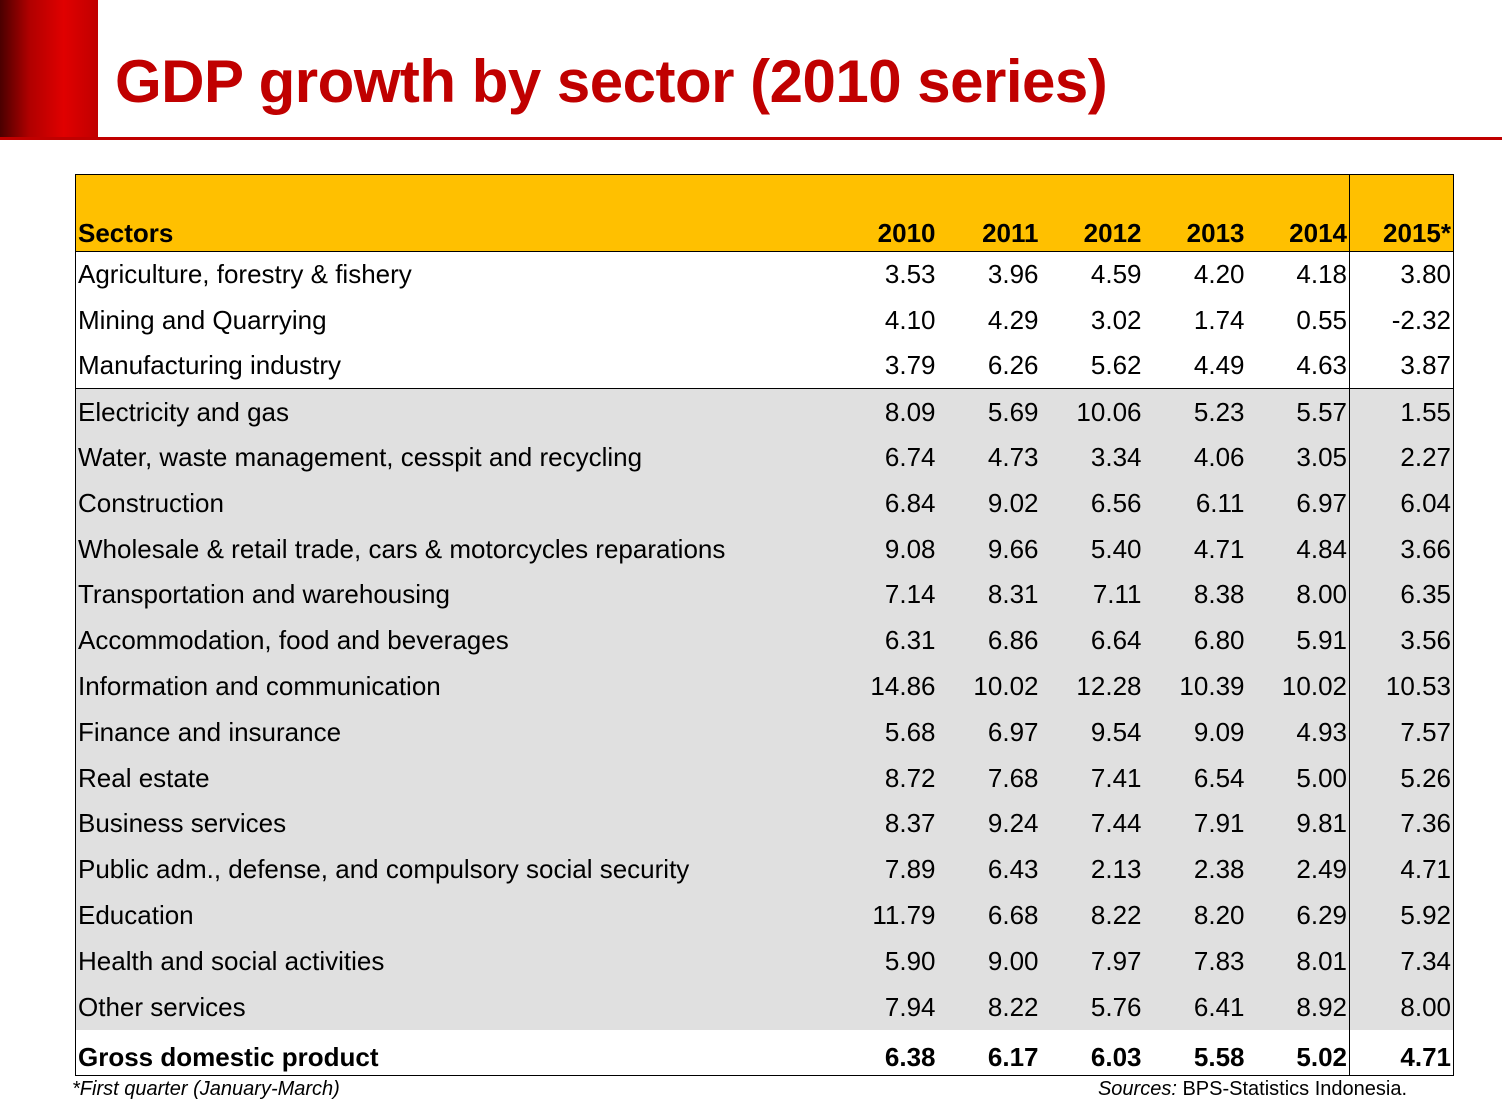 The height and width of the screenshot is (1120, 1502). I want to click on growth-value: 10.06, so click(1092, 411).